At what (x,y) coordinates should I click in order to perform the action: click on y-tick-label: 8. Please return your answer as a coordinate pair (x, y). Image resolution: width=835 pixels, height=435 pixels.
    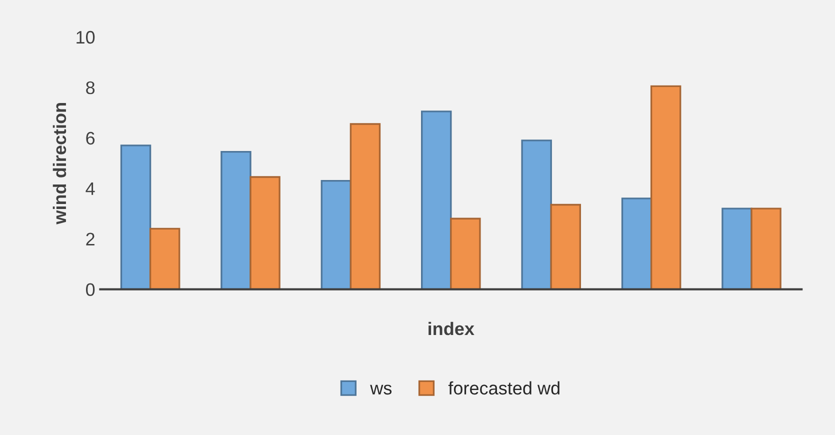
    Looking at the image, I should click on (90, 87).